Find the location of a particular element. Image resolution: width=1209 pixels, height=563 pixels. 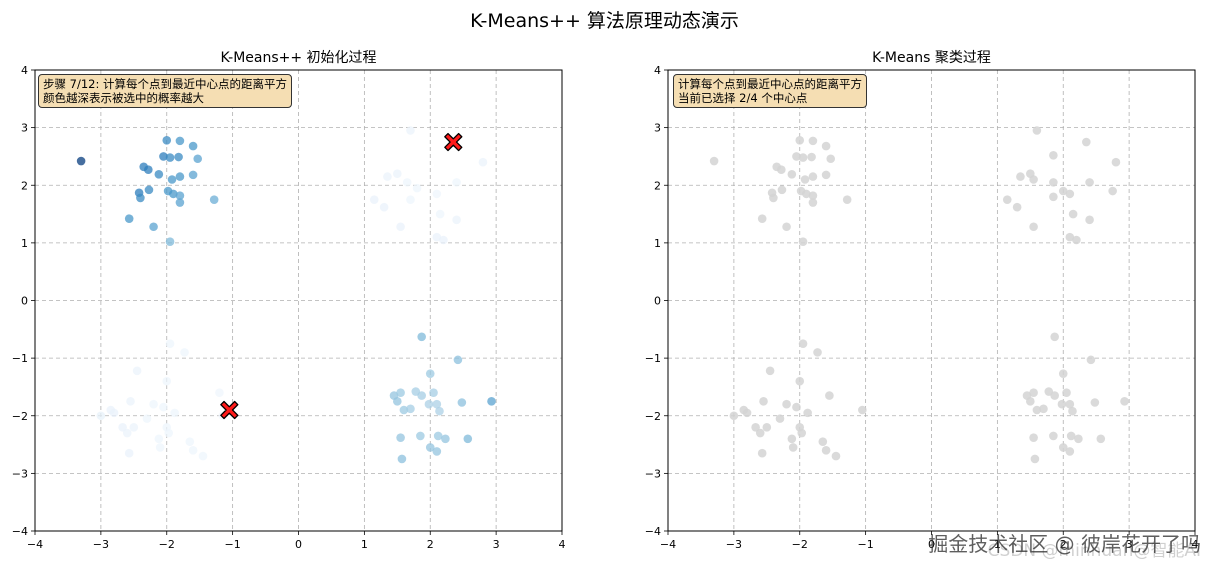

right-x-tick-label: 1 is located at coordinates (997, 544).